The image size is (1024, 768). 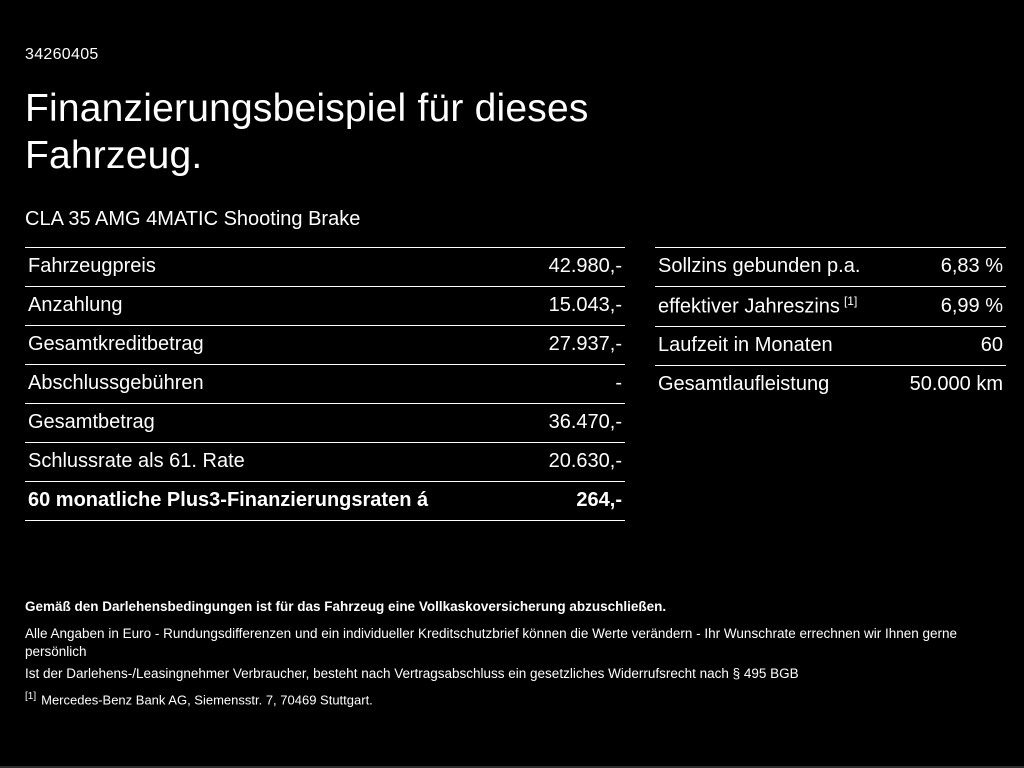 I want to click on table-row: Gesamtlaufleistung 50.000 km, so click(x=830, y=384).